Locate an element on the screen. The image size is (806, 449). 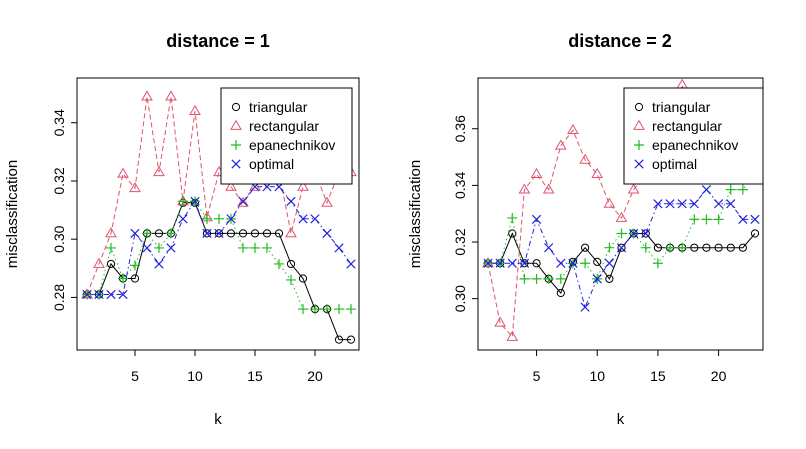
legend: triangular rectangular epanechnikov optimal is located at coordinates (286, 136).